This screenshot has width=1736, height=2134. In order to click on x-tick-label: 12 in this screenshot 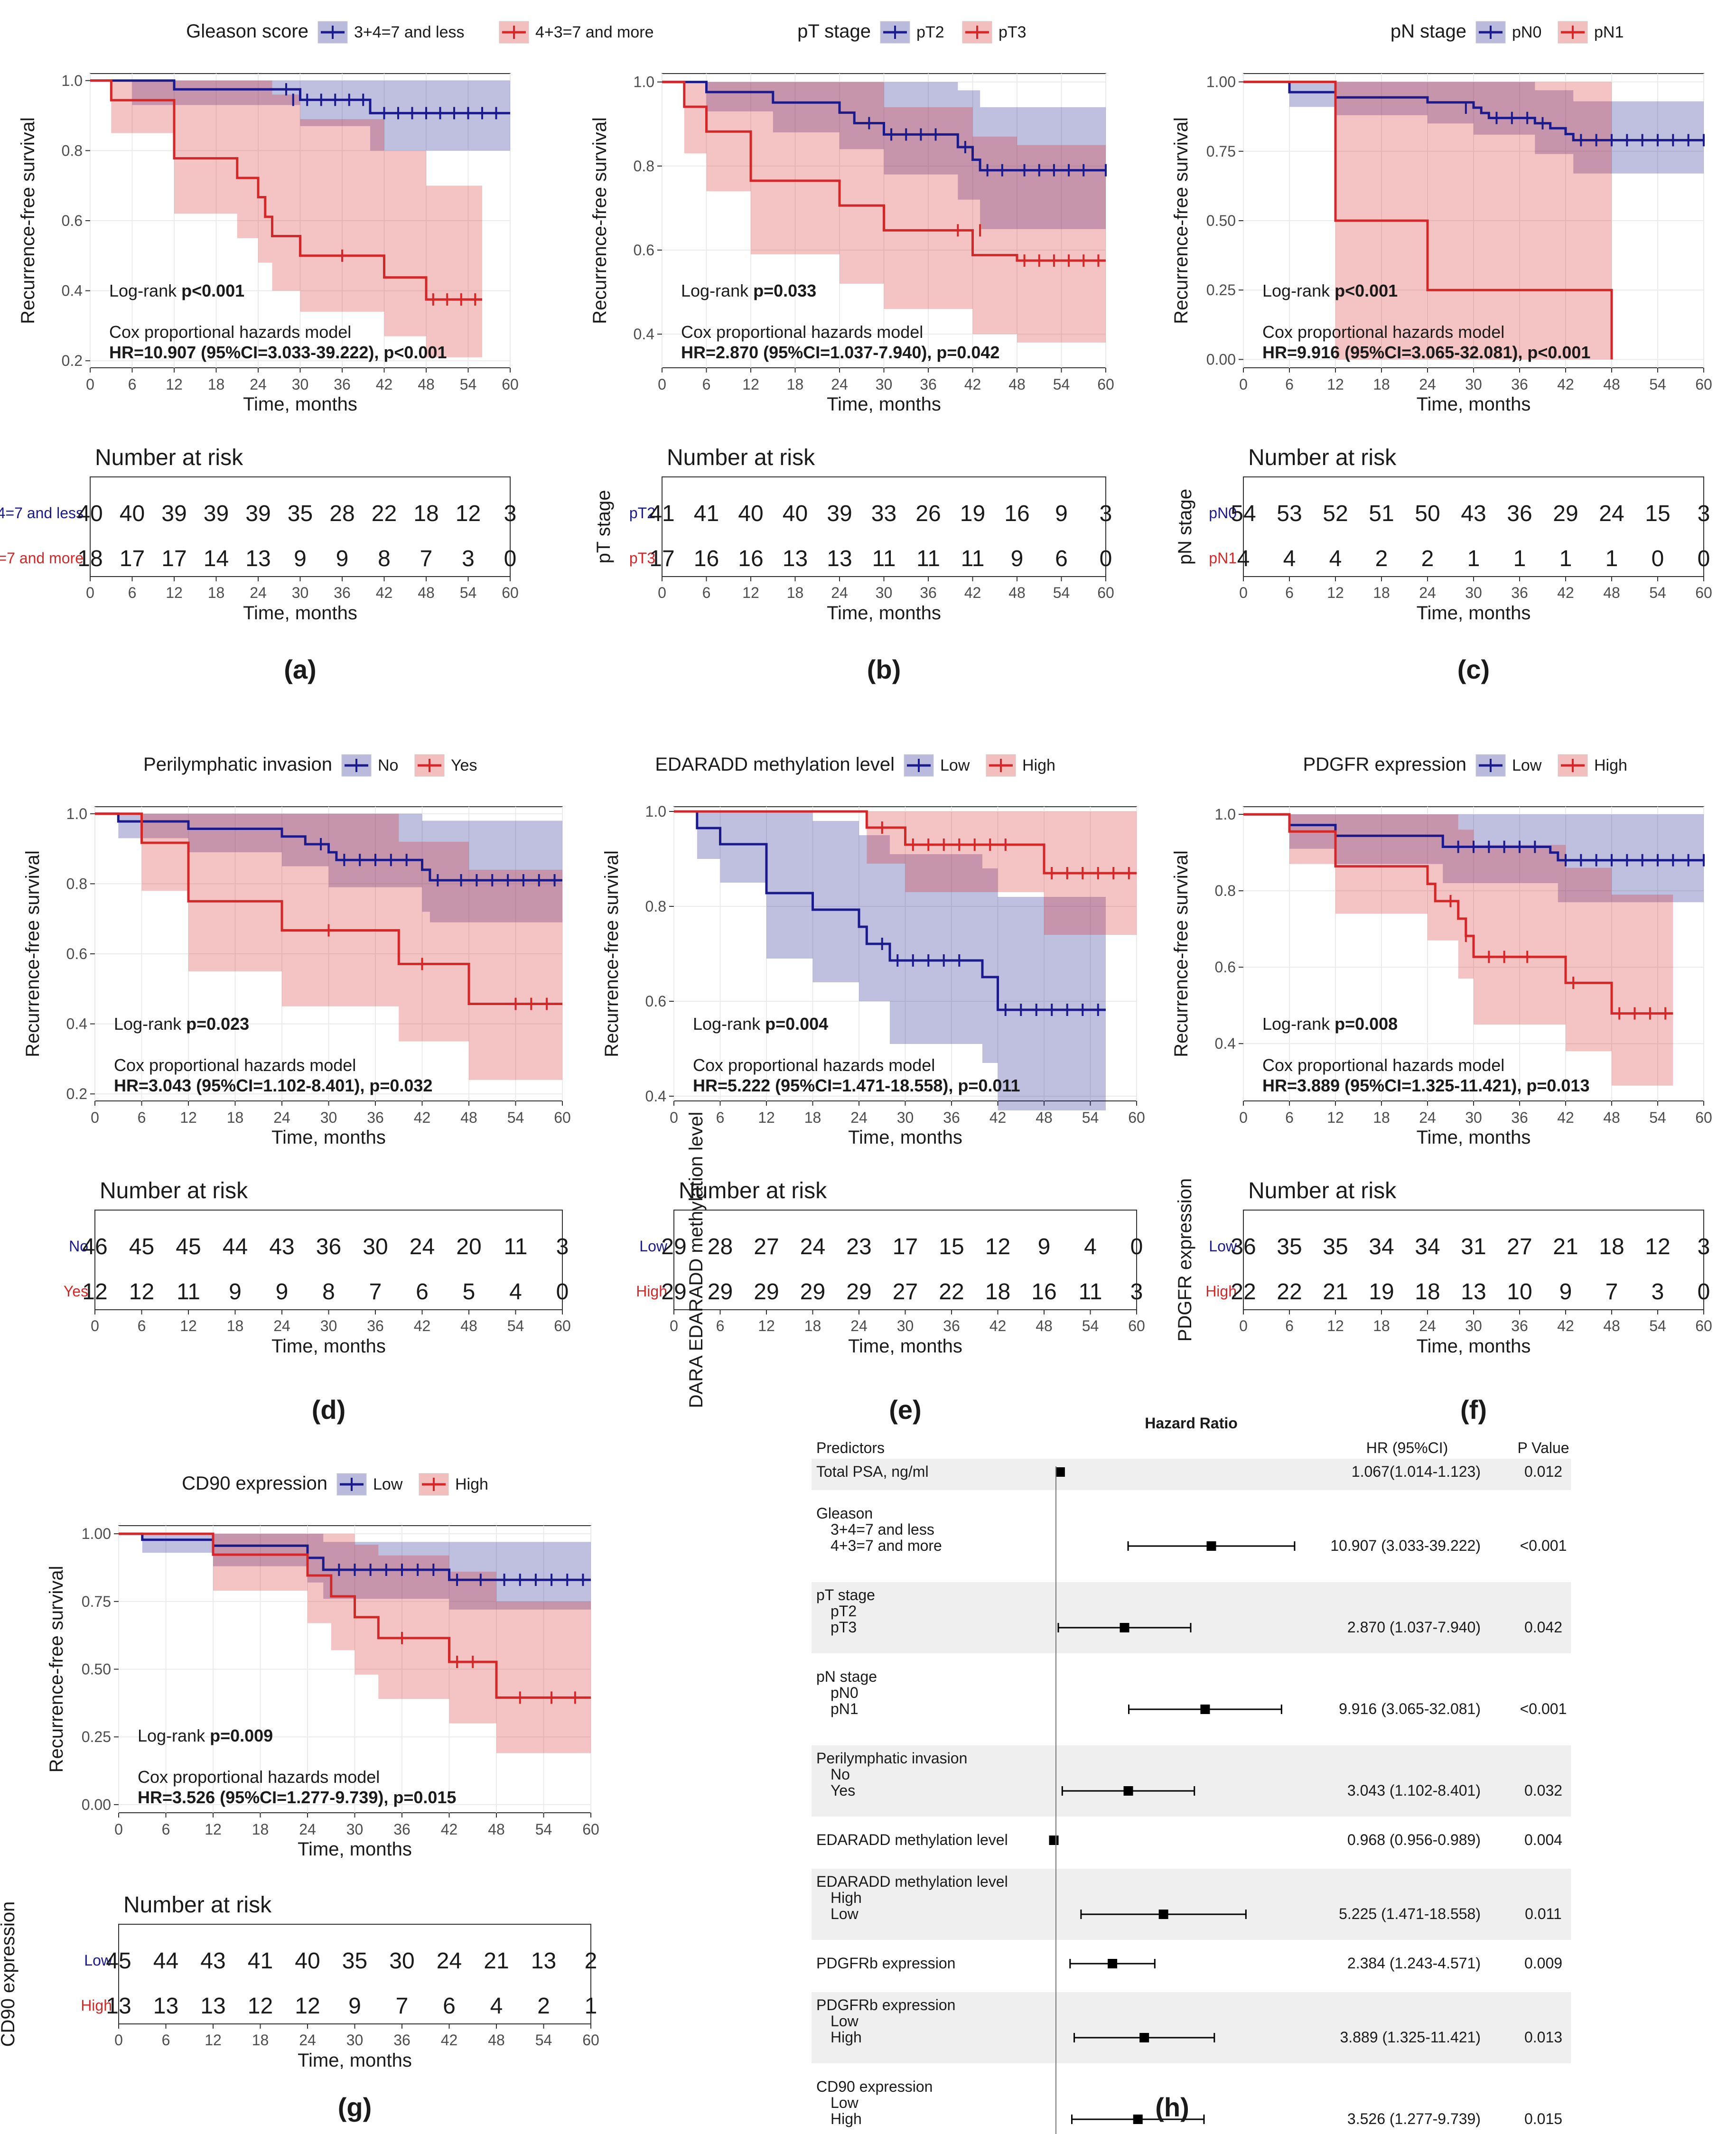, I will do `click(213, 1829)`.